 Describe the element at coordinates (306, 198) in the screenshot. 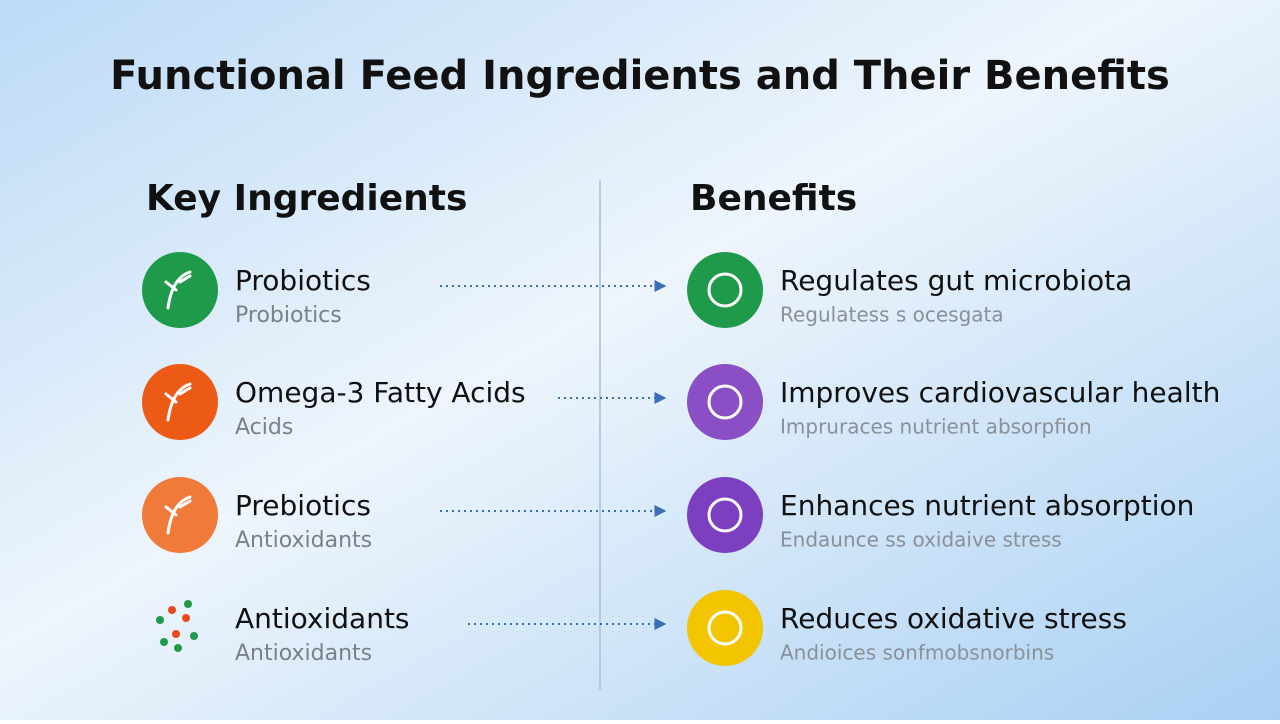

I see `column-heading: Key Ingredients` at that location.